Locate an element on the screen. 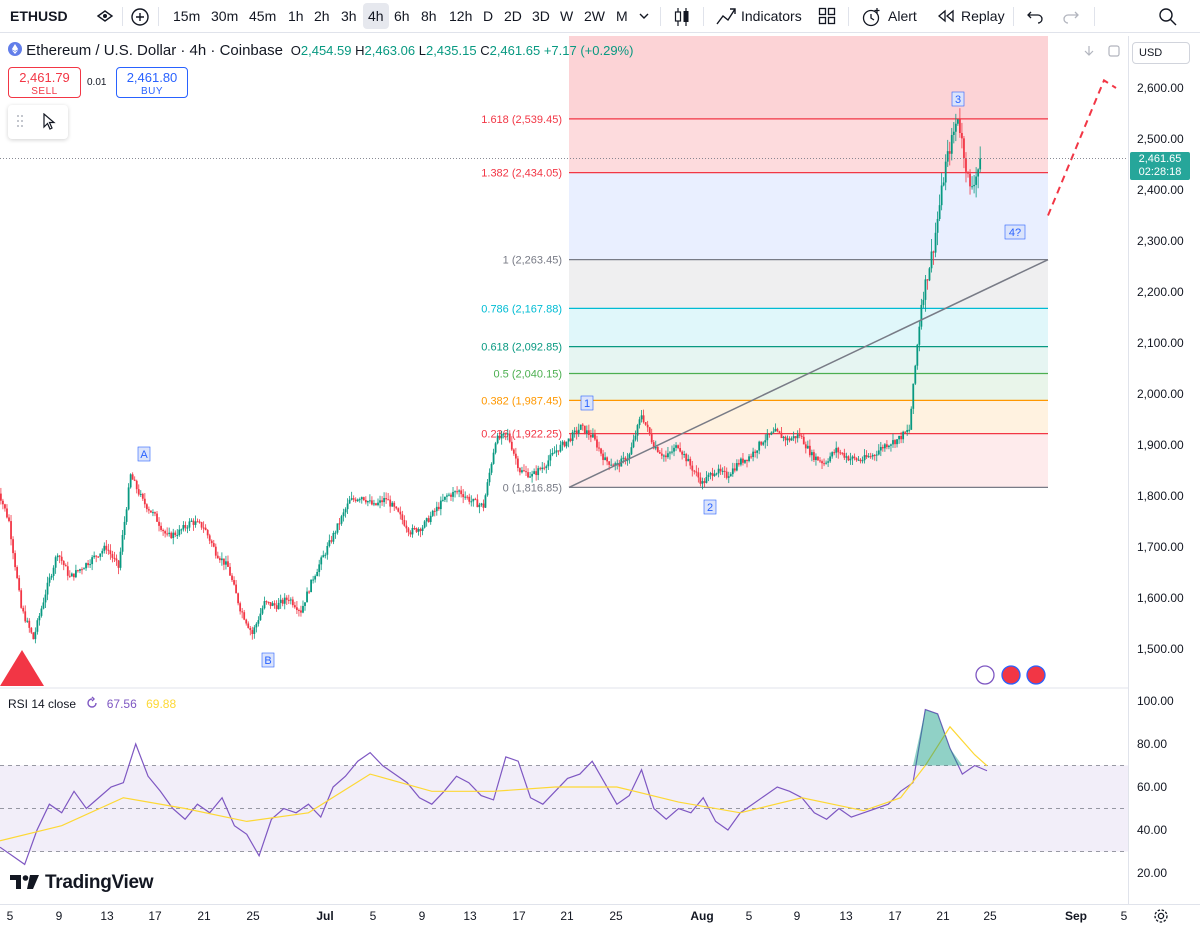 The height and width of the screenshot is (928, 1200). time-tick-label: Sep is located at coordinates (1076, 916).